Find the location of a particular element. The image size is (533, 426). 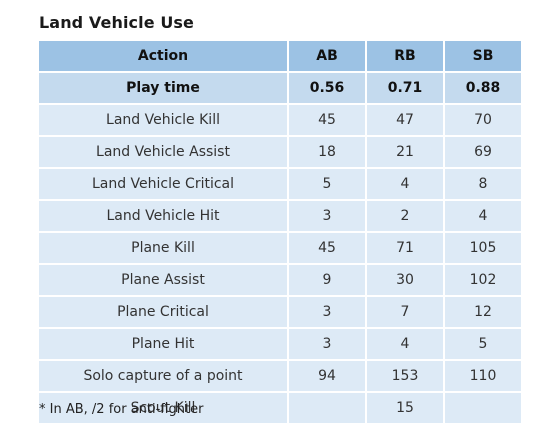

action-cell: Plane Assist is located at coordinates (163, 280).